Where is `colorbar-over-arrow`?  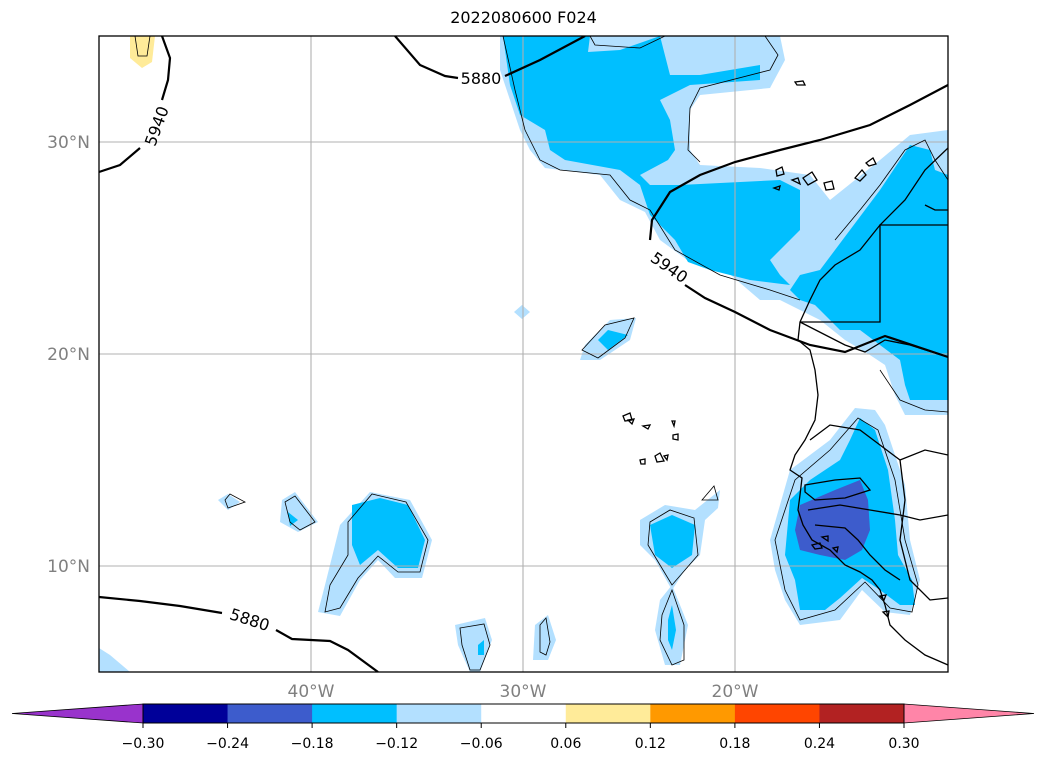 colorbar-over-arrow is located at coordinates (969, 713).